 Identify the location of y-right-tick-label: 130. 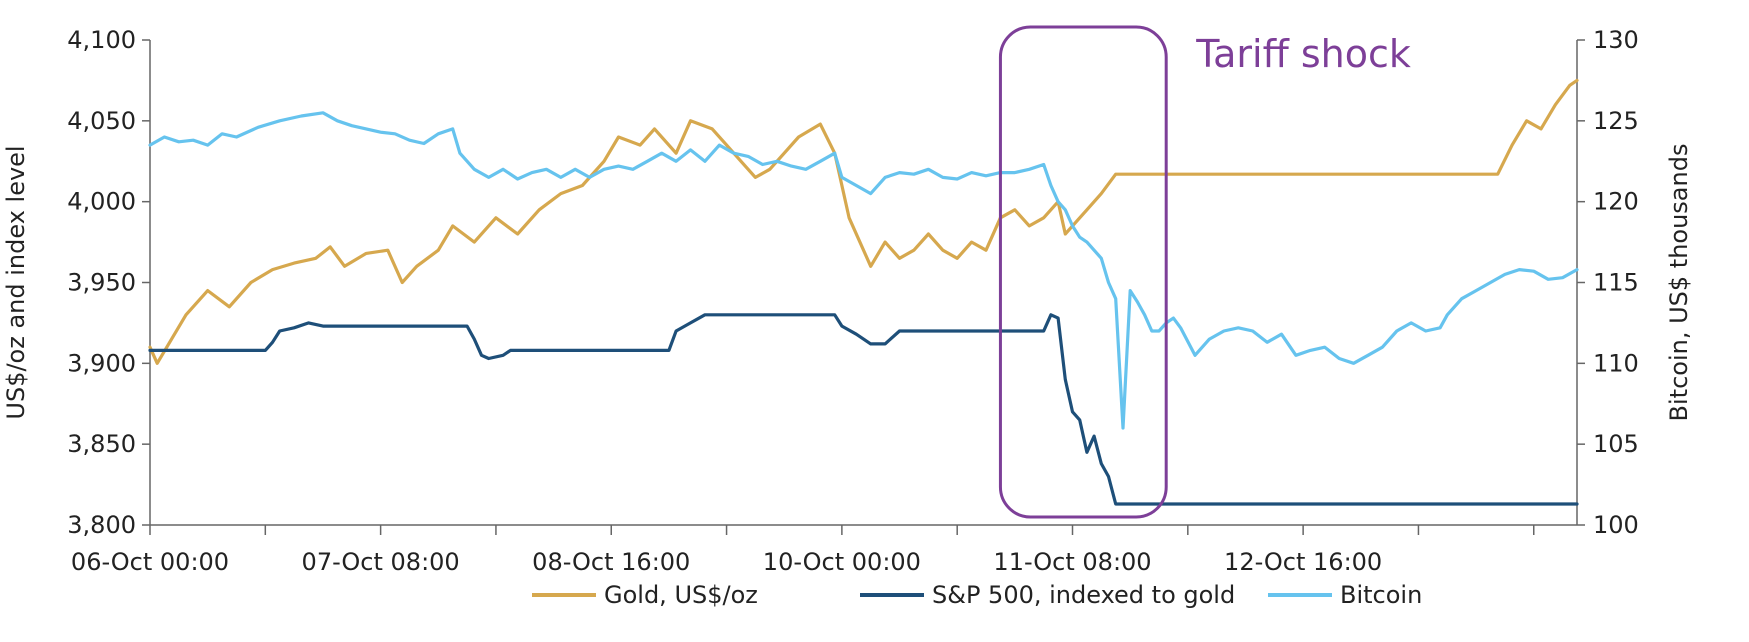
(1616, 40).